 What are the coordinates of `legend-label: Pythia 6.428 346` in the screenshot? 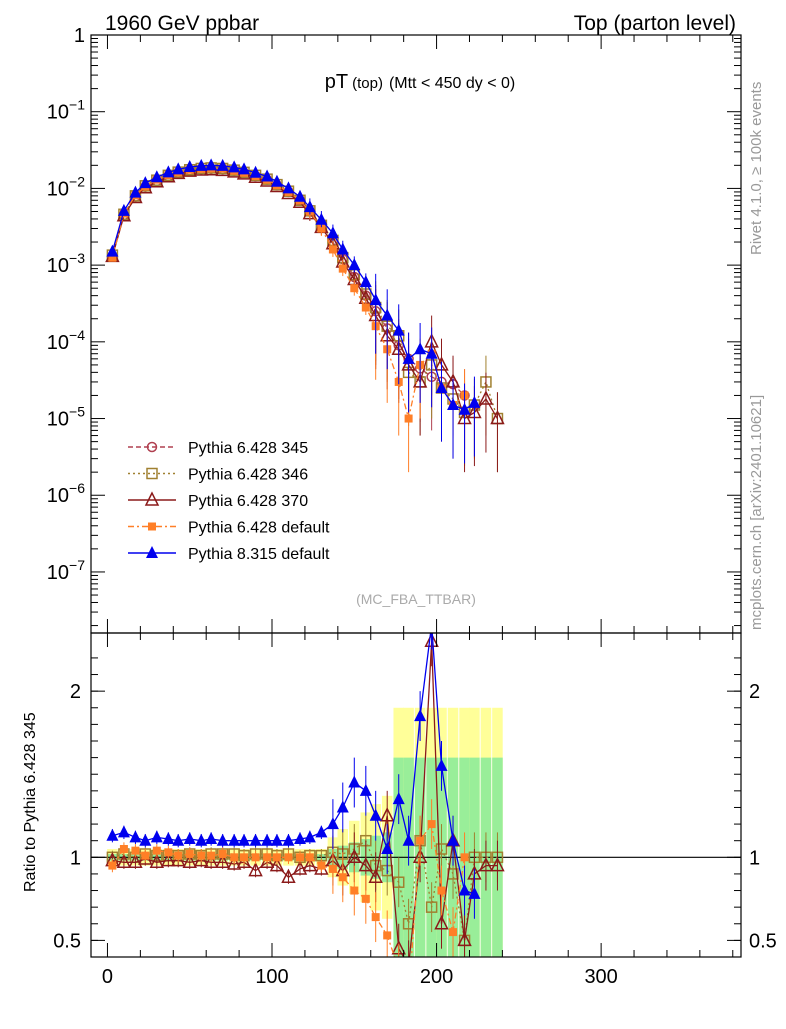 It's located at (248, 475).